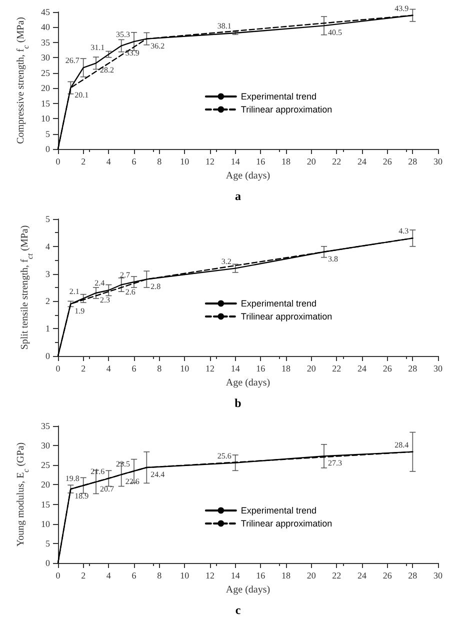 The image size is (476, 621). I want to click on data-label: 24.4, so click(157, 474).